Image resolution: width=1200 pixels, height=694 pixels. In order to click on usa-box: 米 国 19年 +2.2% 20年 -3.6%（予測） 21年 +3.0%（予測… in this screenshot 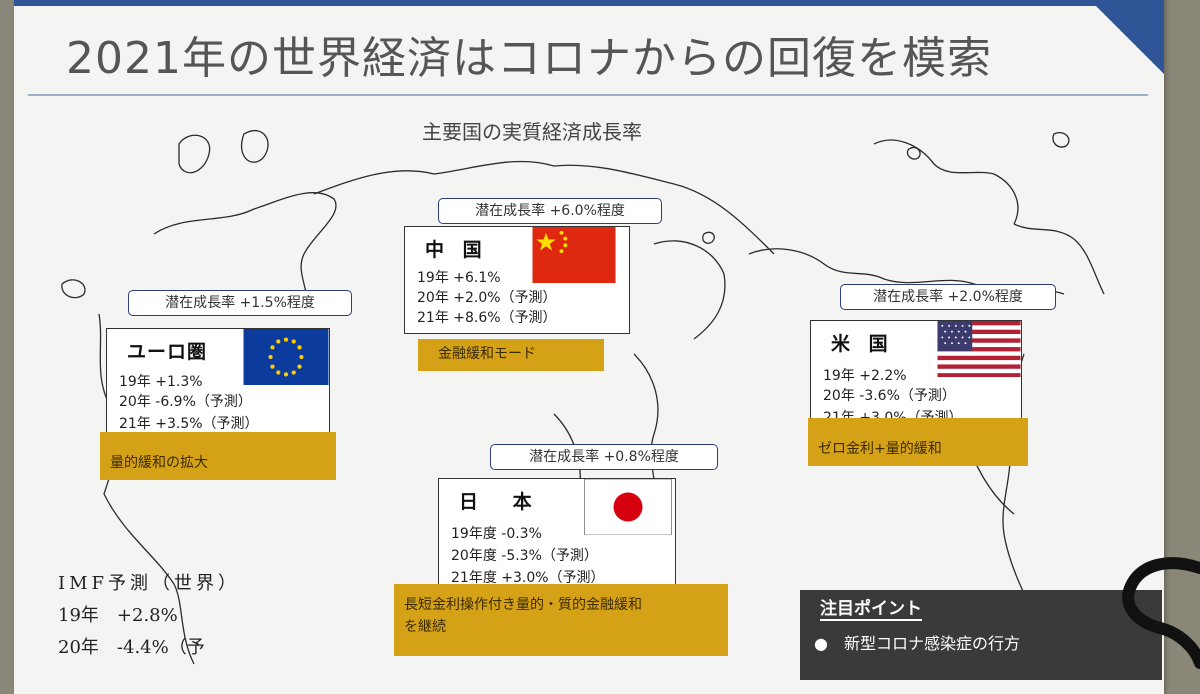, I will do `click(916, 376)`.